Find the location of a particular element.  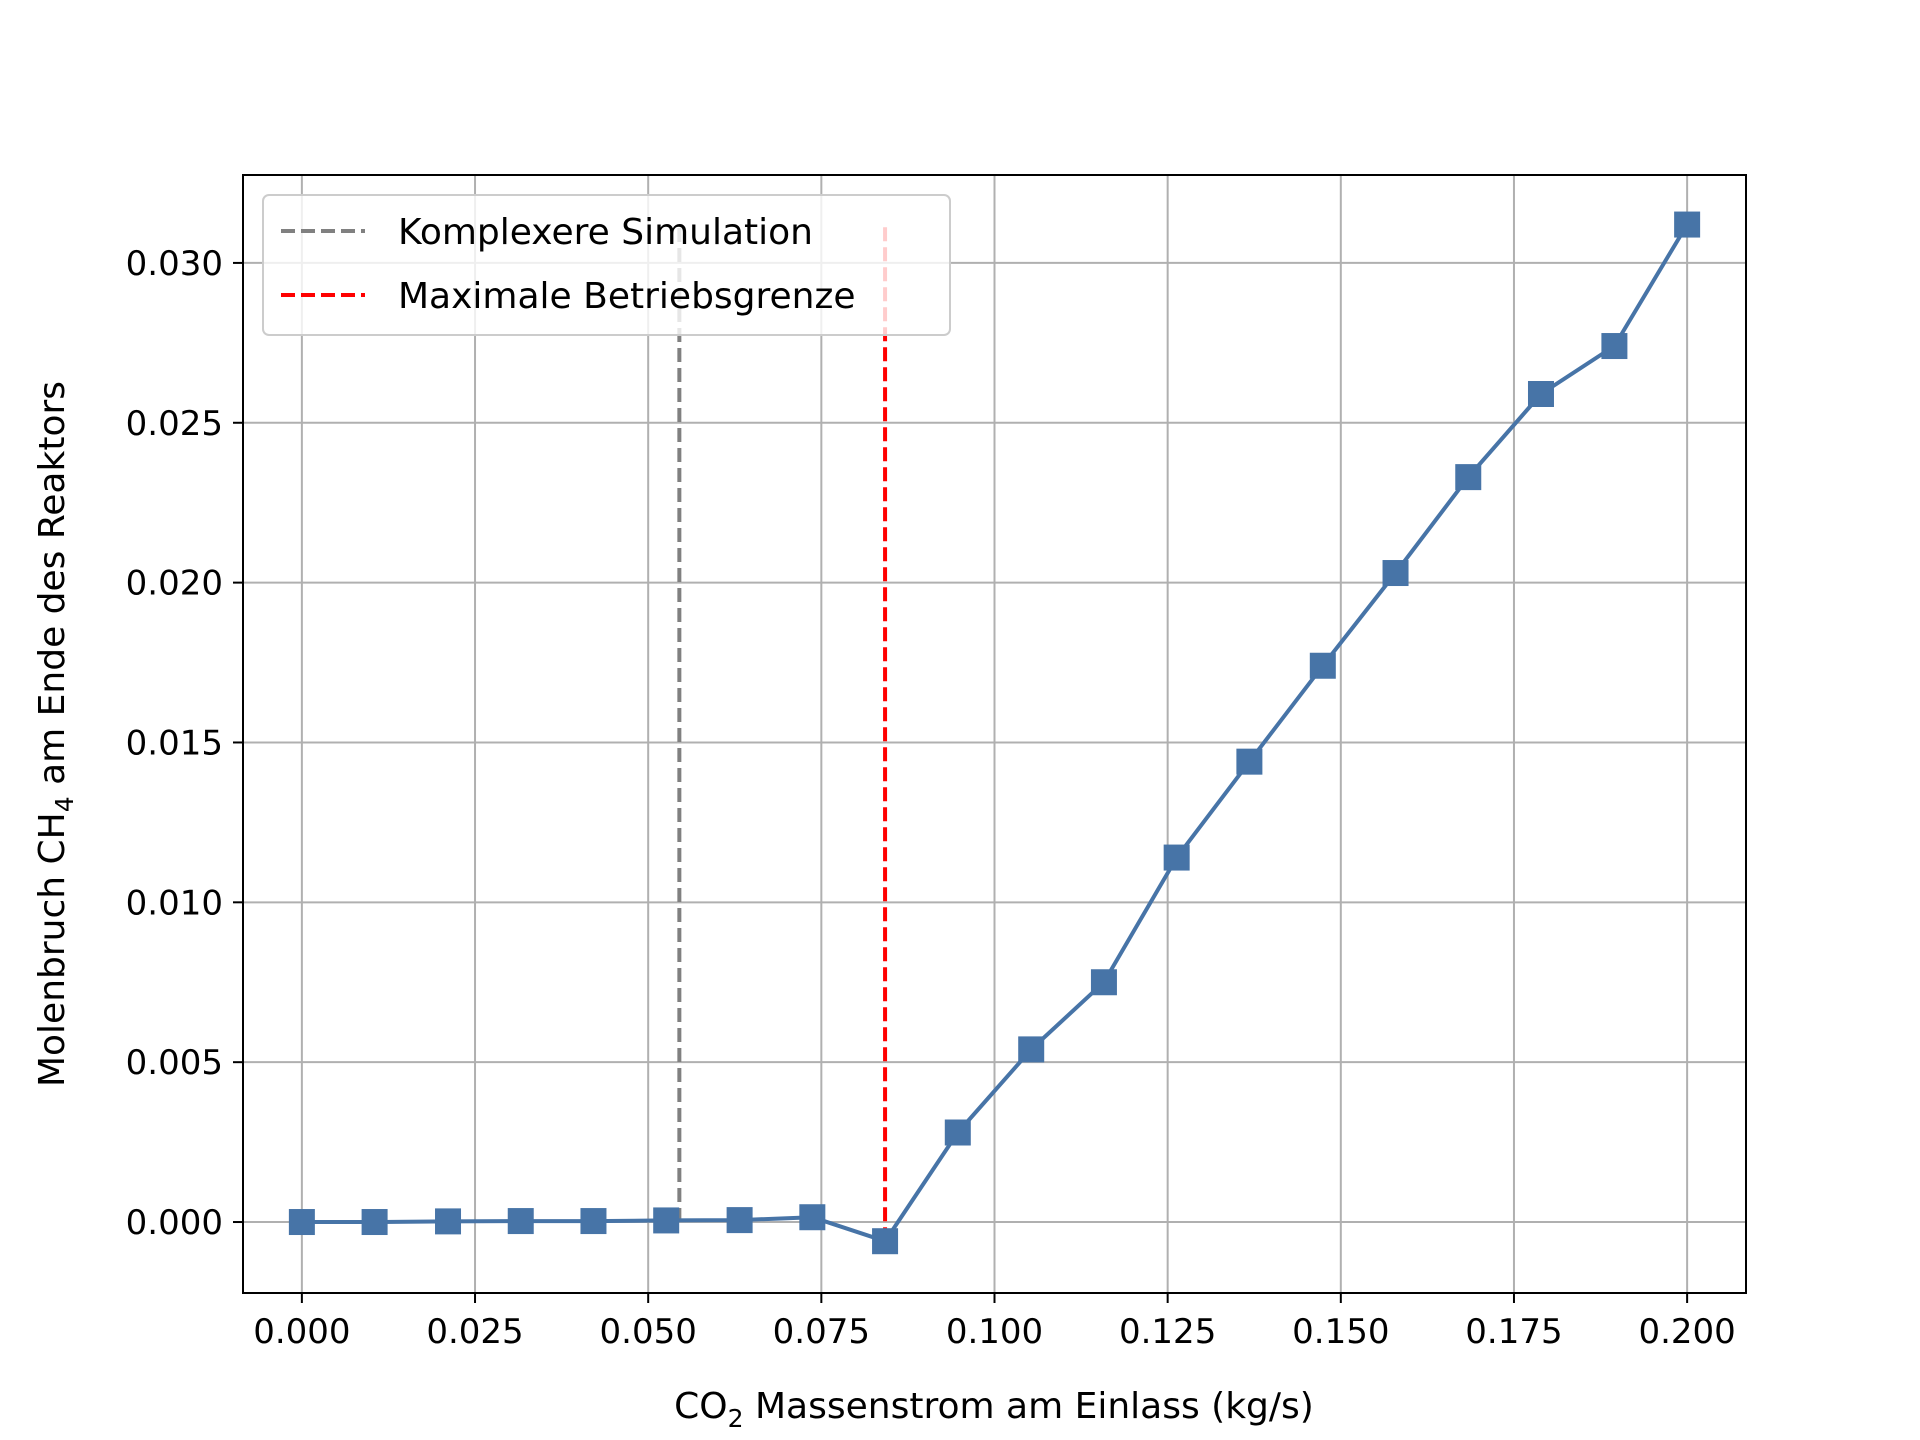

x-tick-label: 0.050 is located at coordinates (648, 1332).